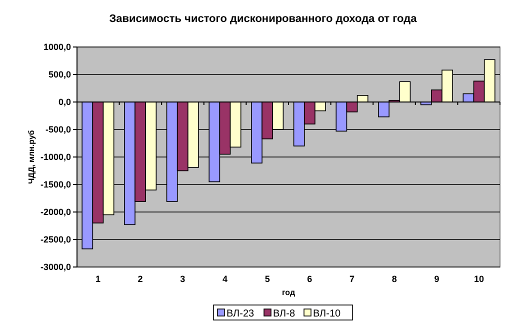 This screenshot has width=526, height=326. I want to click on legend-label: ВЛ-23, so click(240, 314).